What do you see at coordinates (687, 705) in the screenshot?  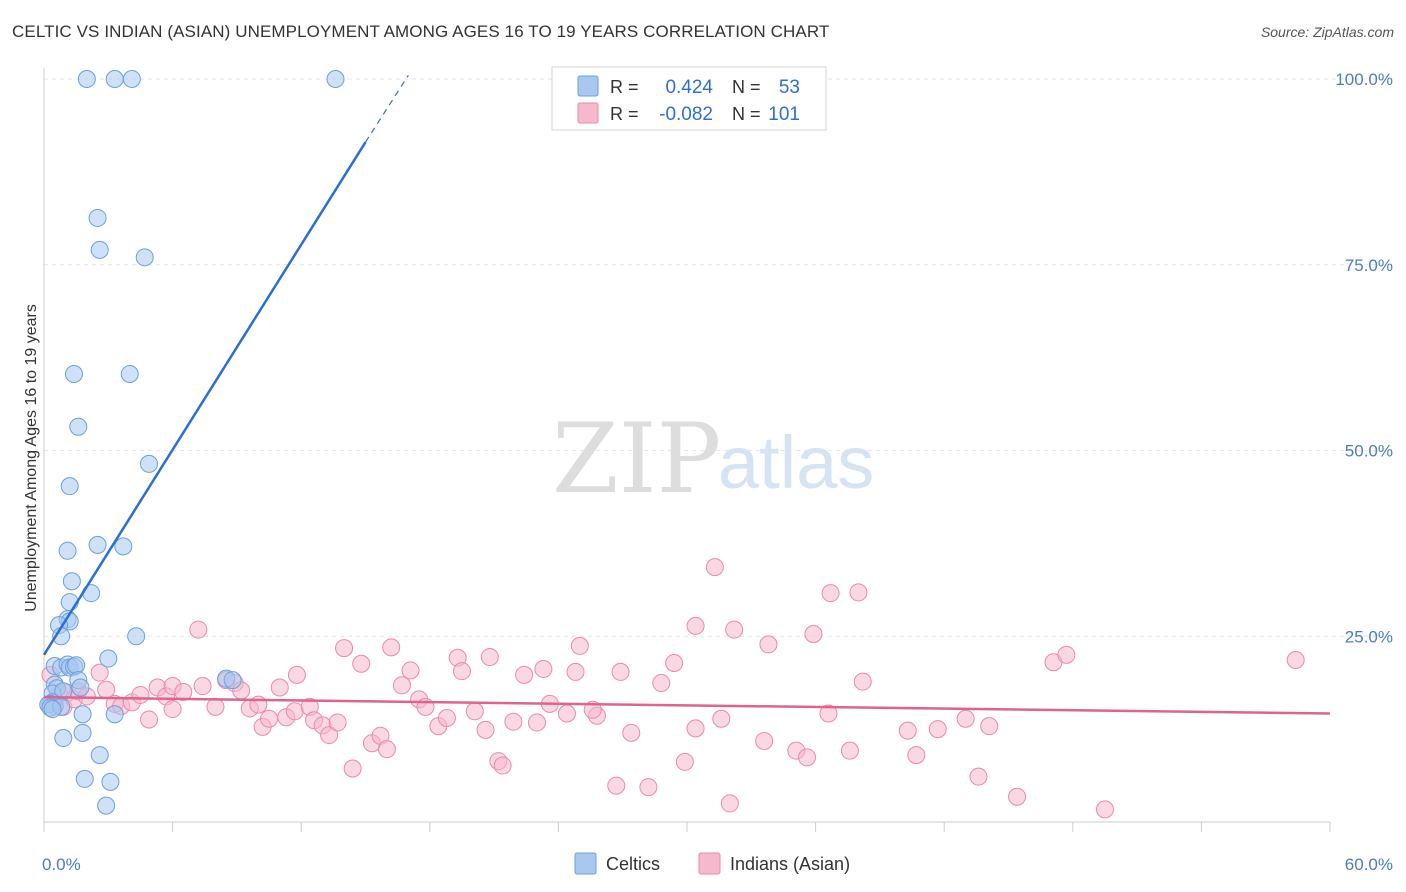 I see `indian-trendline` at bounding box center [687, 705].